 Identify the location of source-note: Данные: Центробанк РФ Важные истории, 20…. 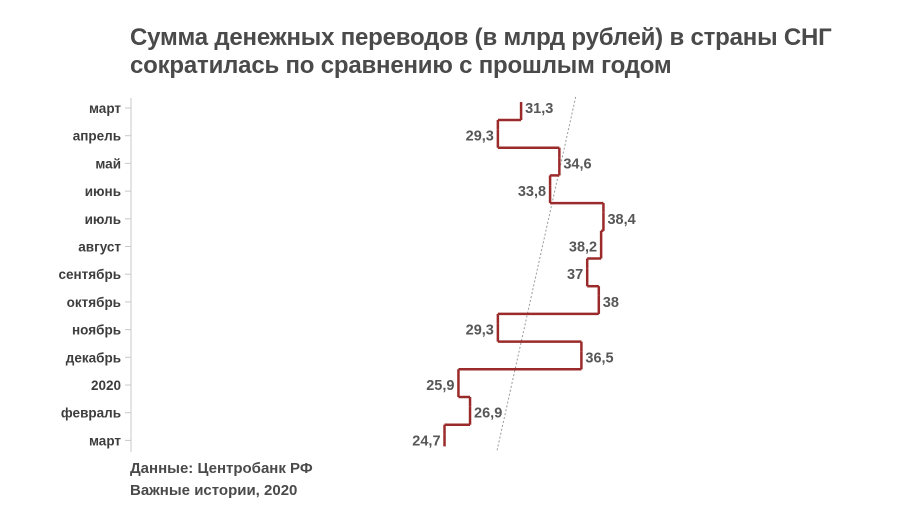
(221, 480).